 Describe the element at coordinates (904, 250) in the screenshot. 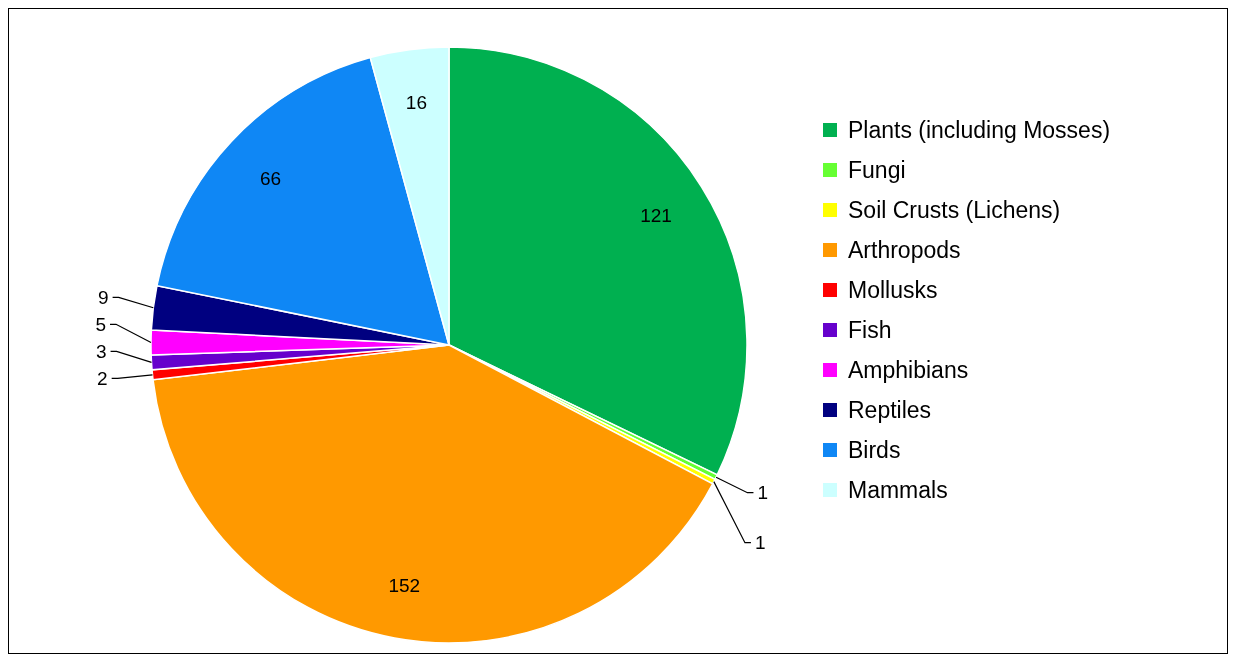

I see `legend-label: Arthropods` at that location.